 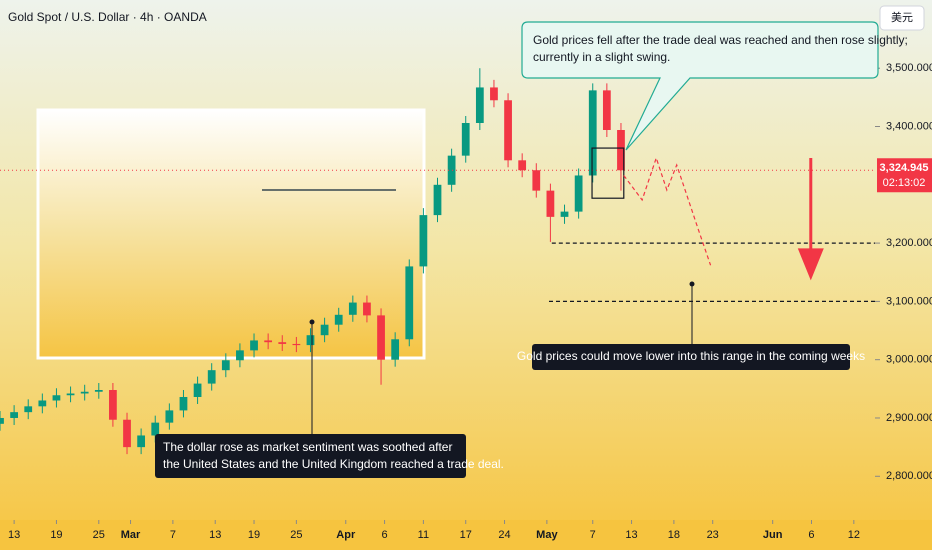 What do you see at coordinates (423, 535) in the screenshot?
I see `x-tick-label: 11` at bounding box center [423, 535].